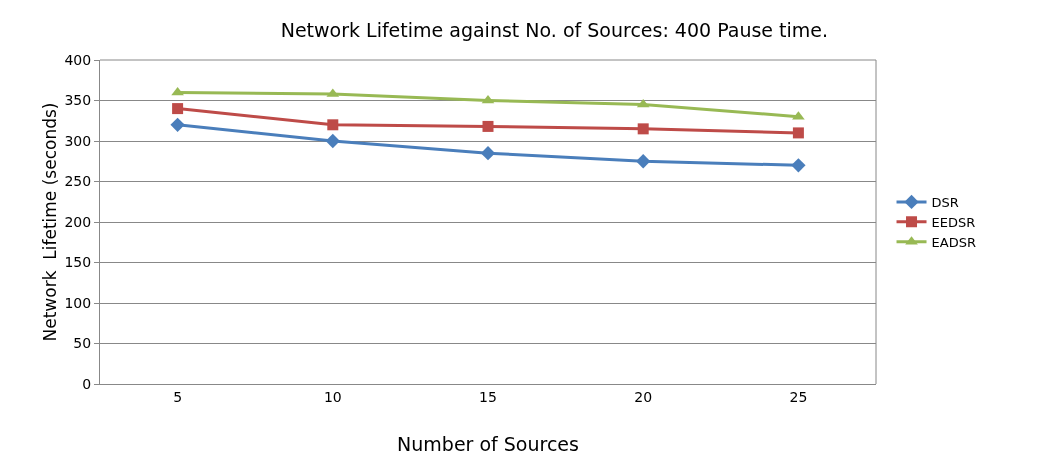 This screenshot has height=469, width=1046. Describe the element at coordinates (643, 396) in the screenshot. I see `x-tick-label: 20` at that location.